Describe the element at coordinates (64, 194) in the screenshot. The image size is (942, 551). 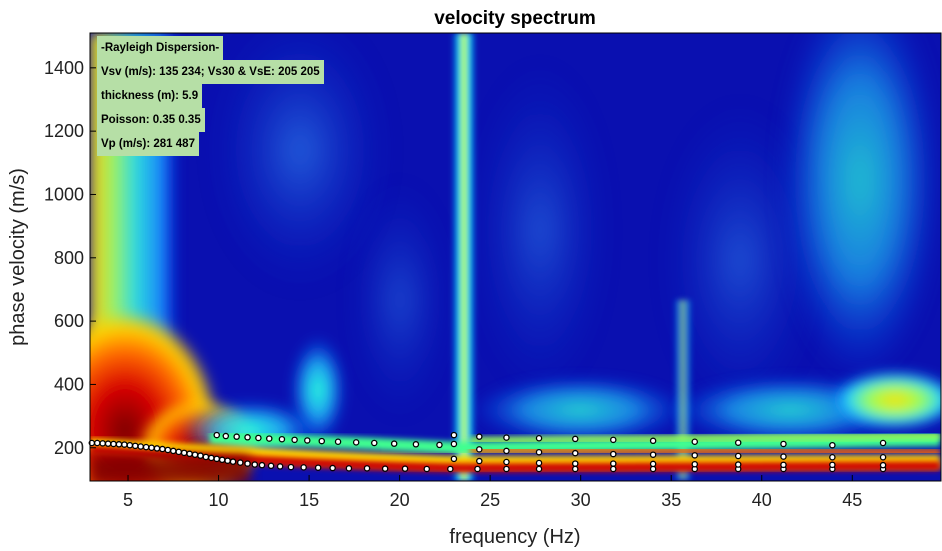
I see `y-tick-label: 1000` at that location.